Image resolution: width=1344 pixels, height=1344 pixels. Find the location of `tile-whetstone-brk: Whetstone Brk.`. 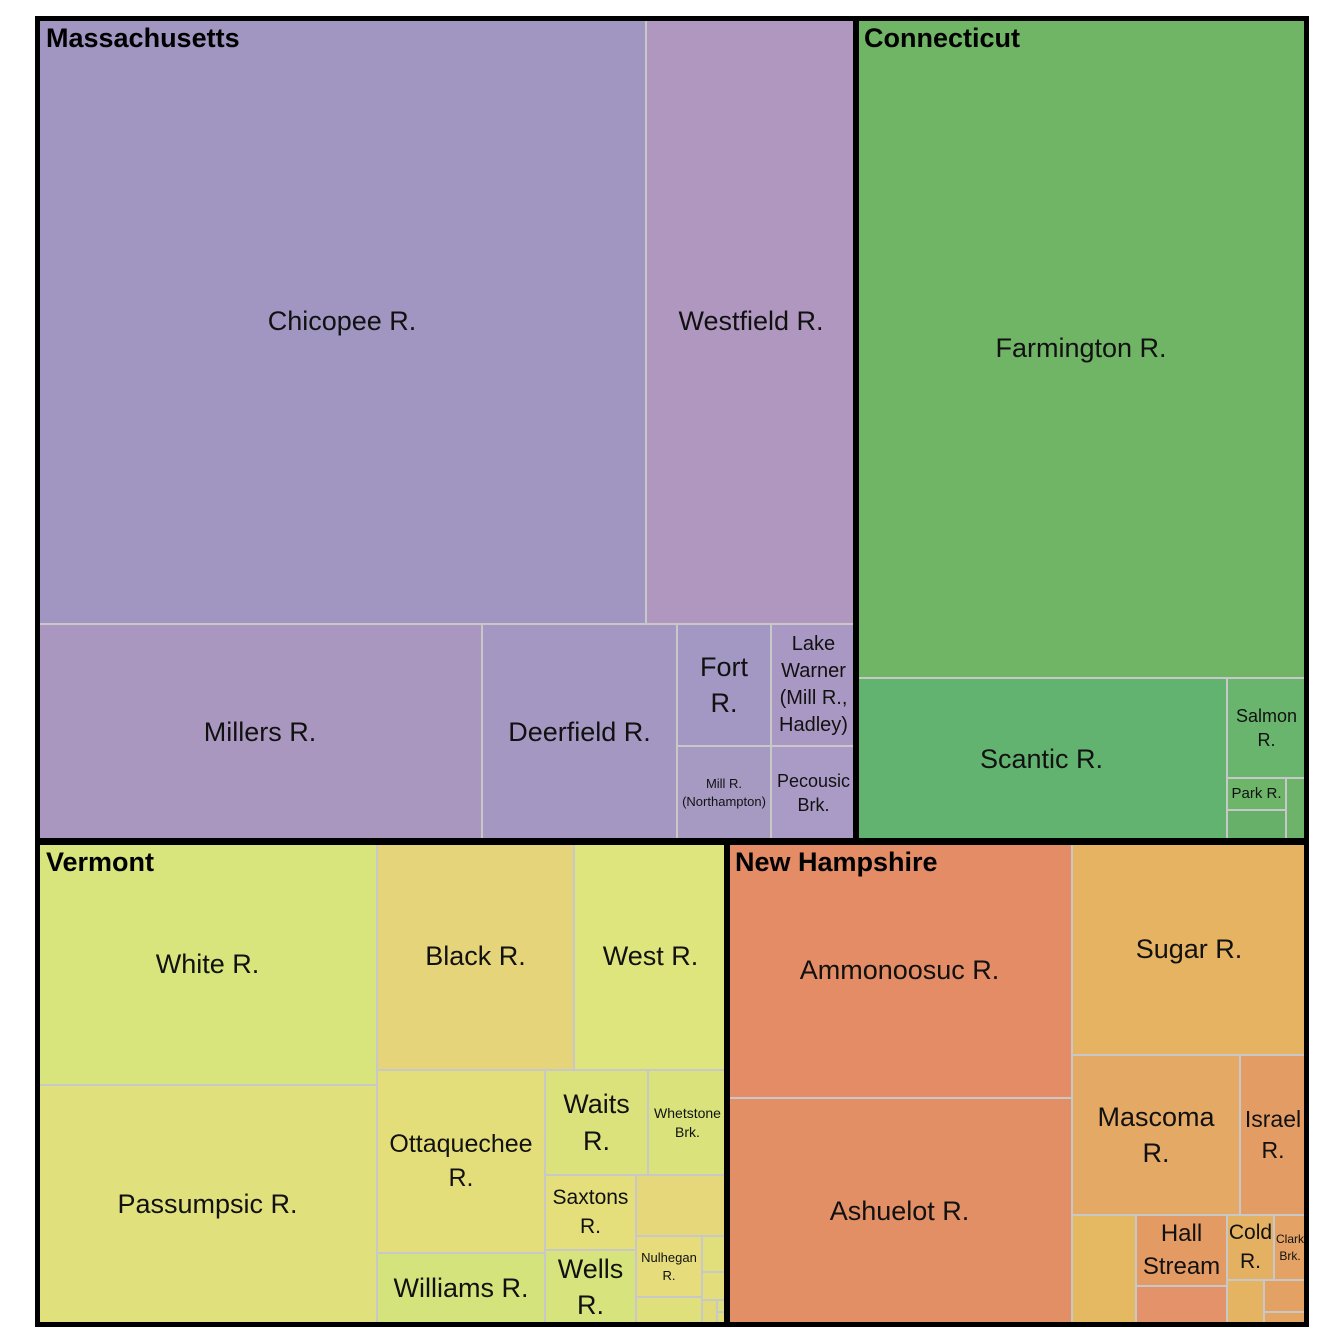

tile-whetstone-brk: Whetstone Brk. is located at coordinates (687, 1122).